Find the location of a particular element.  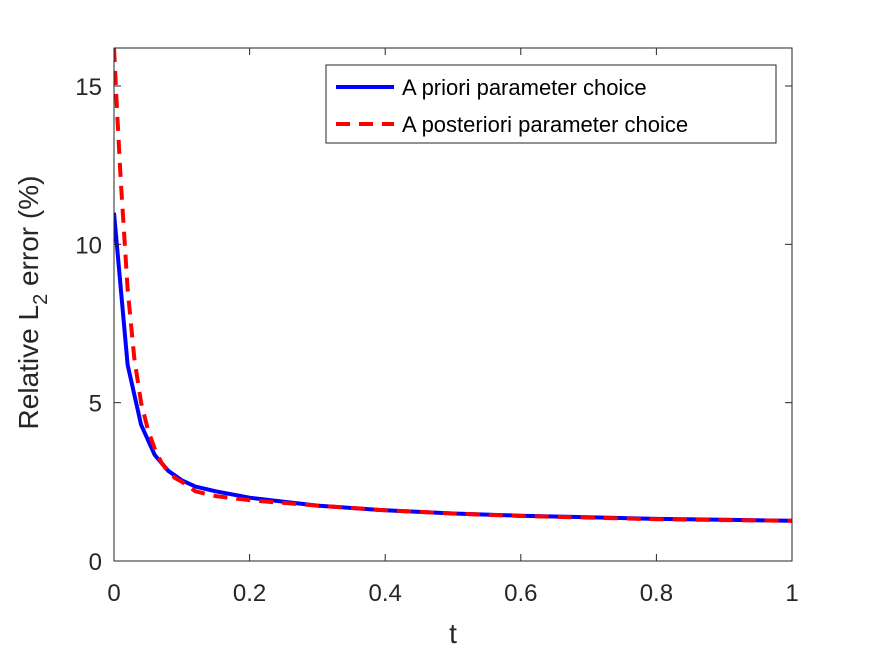

x-tick-label: 0 is located at coordinates (113, 593).